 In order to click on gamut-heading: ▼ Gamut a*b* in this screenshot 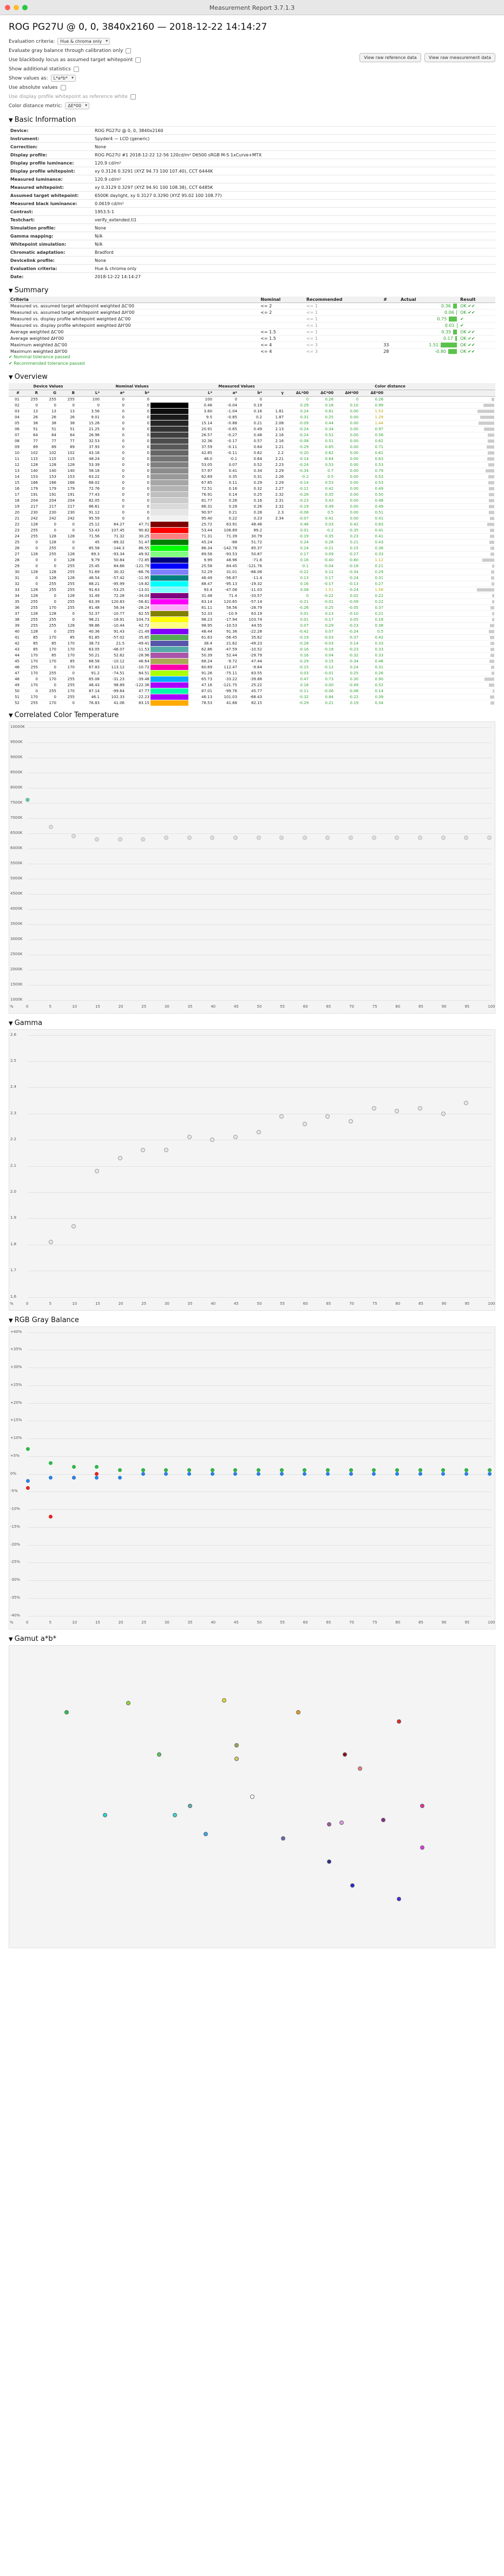, I will do `click(252, 1639)`.